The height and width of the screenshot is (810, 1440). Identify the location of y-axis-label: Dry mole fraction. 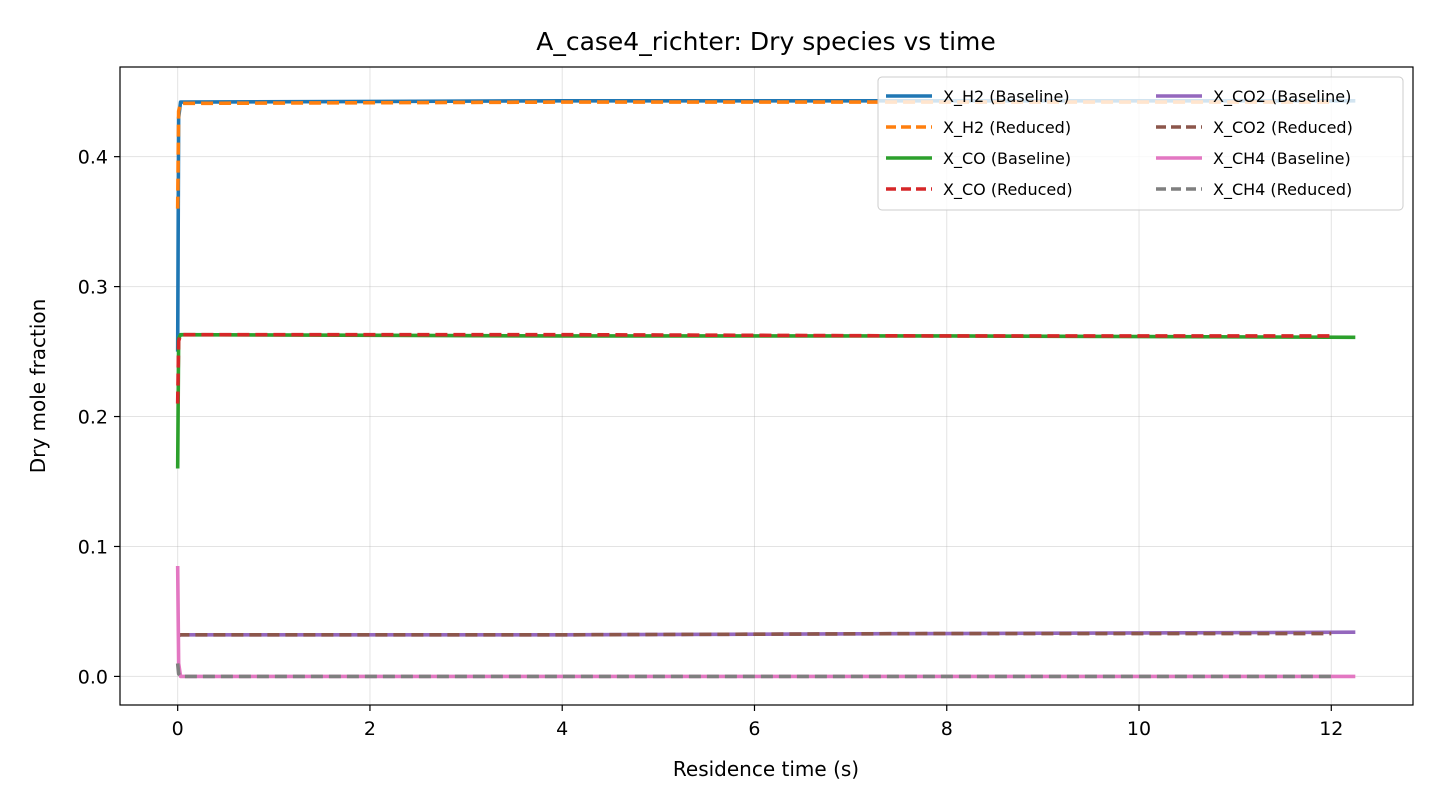
(38, 386).